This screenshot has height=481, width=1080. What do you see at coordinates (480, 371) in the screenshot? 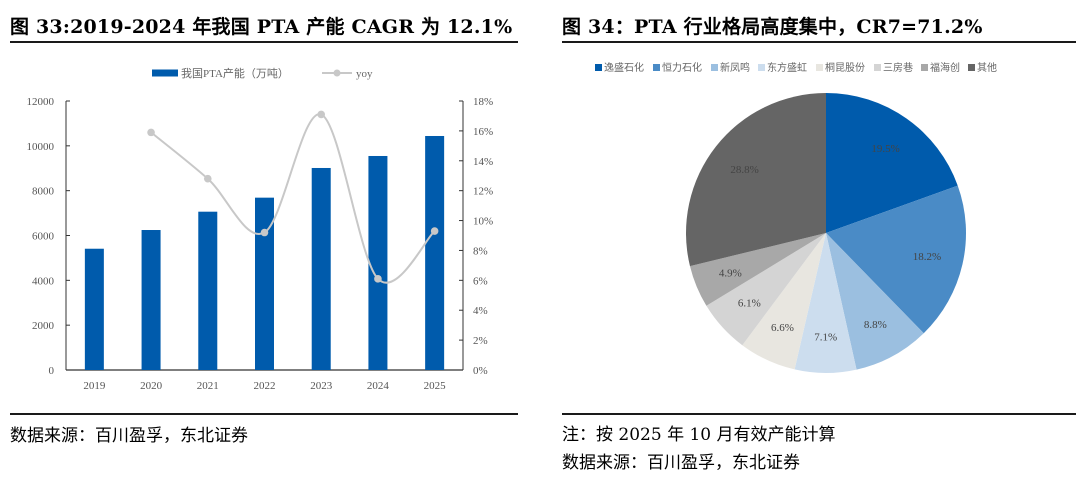
I see `right-tick-label: 0%` at bounding box center [480, 371].